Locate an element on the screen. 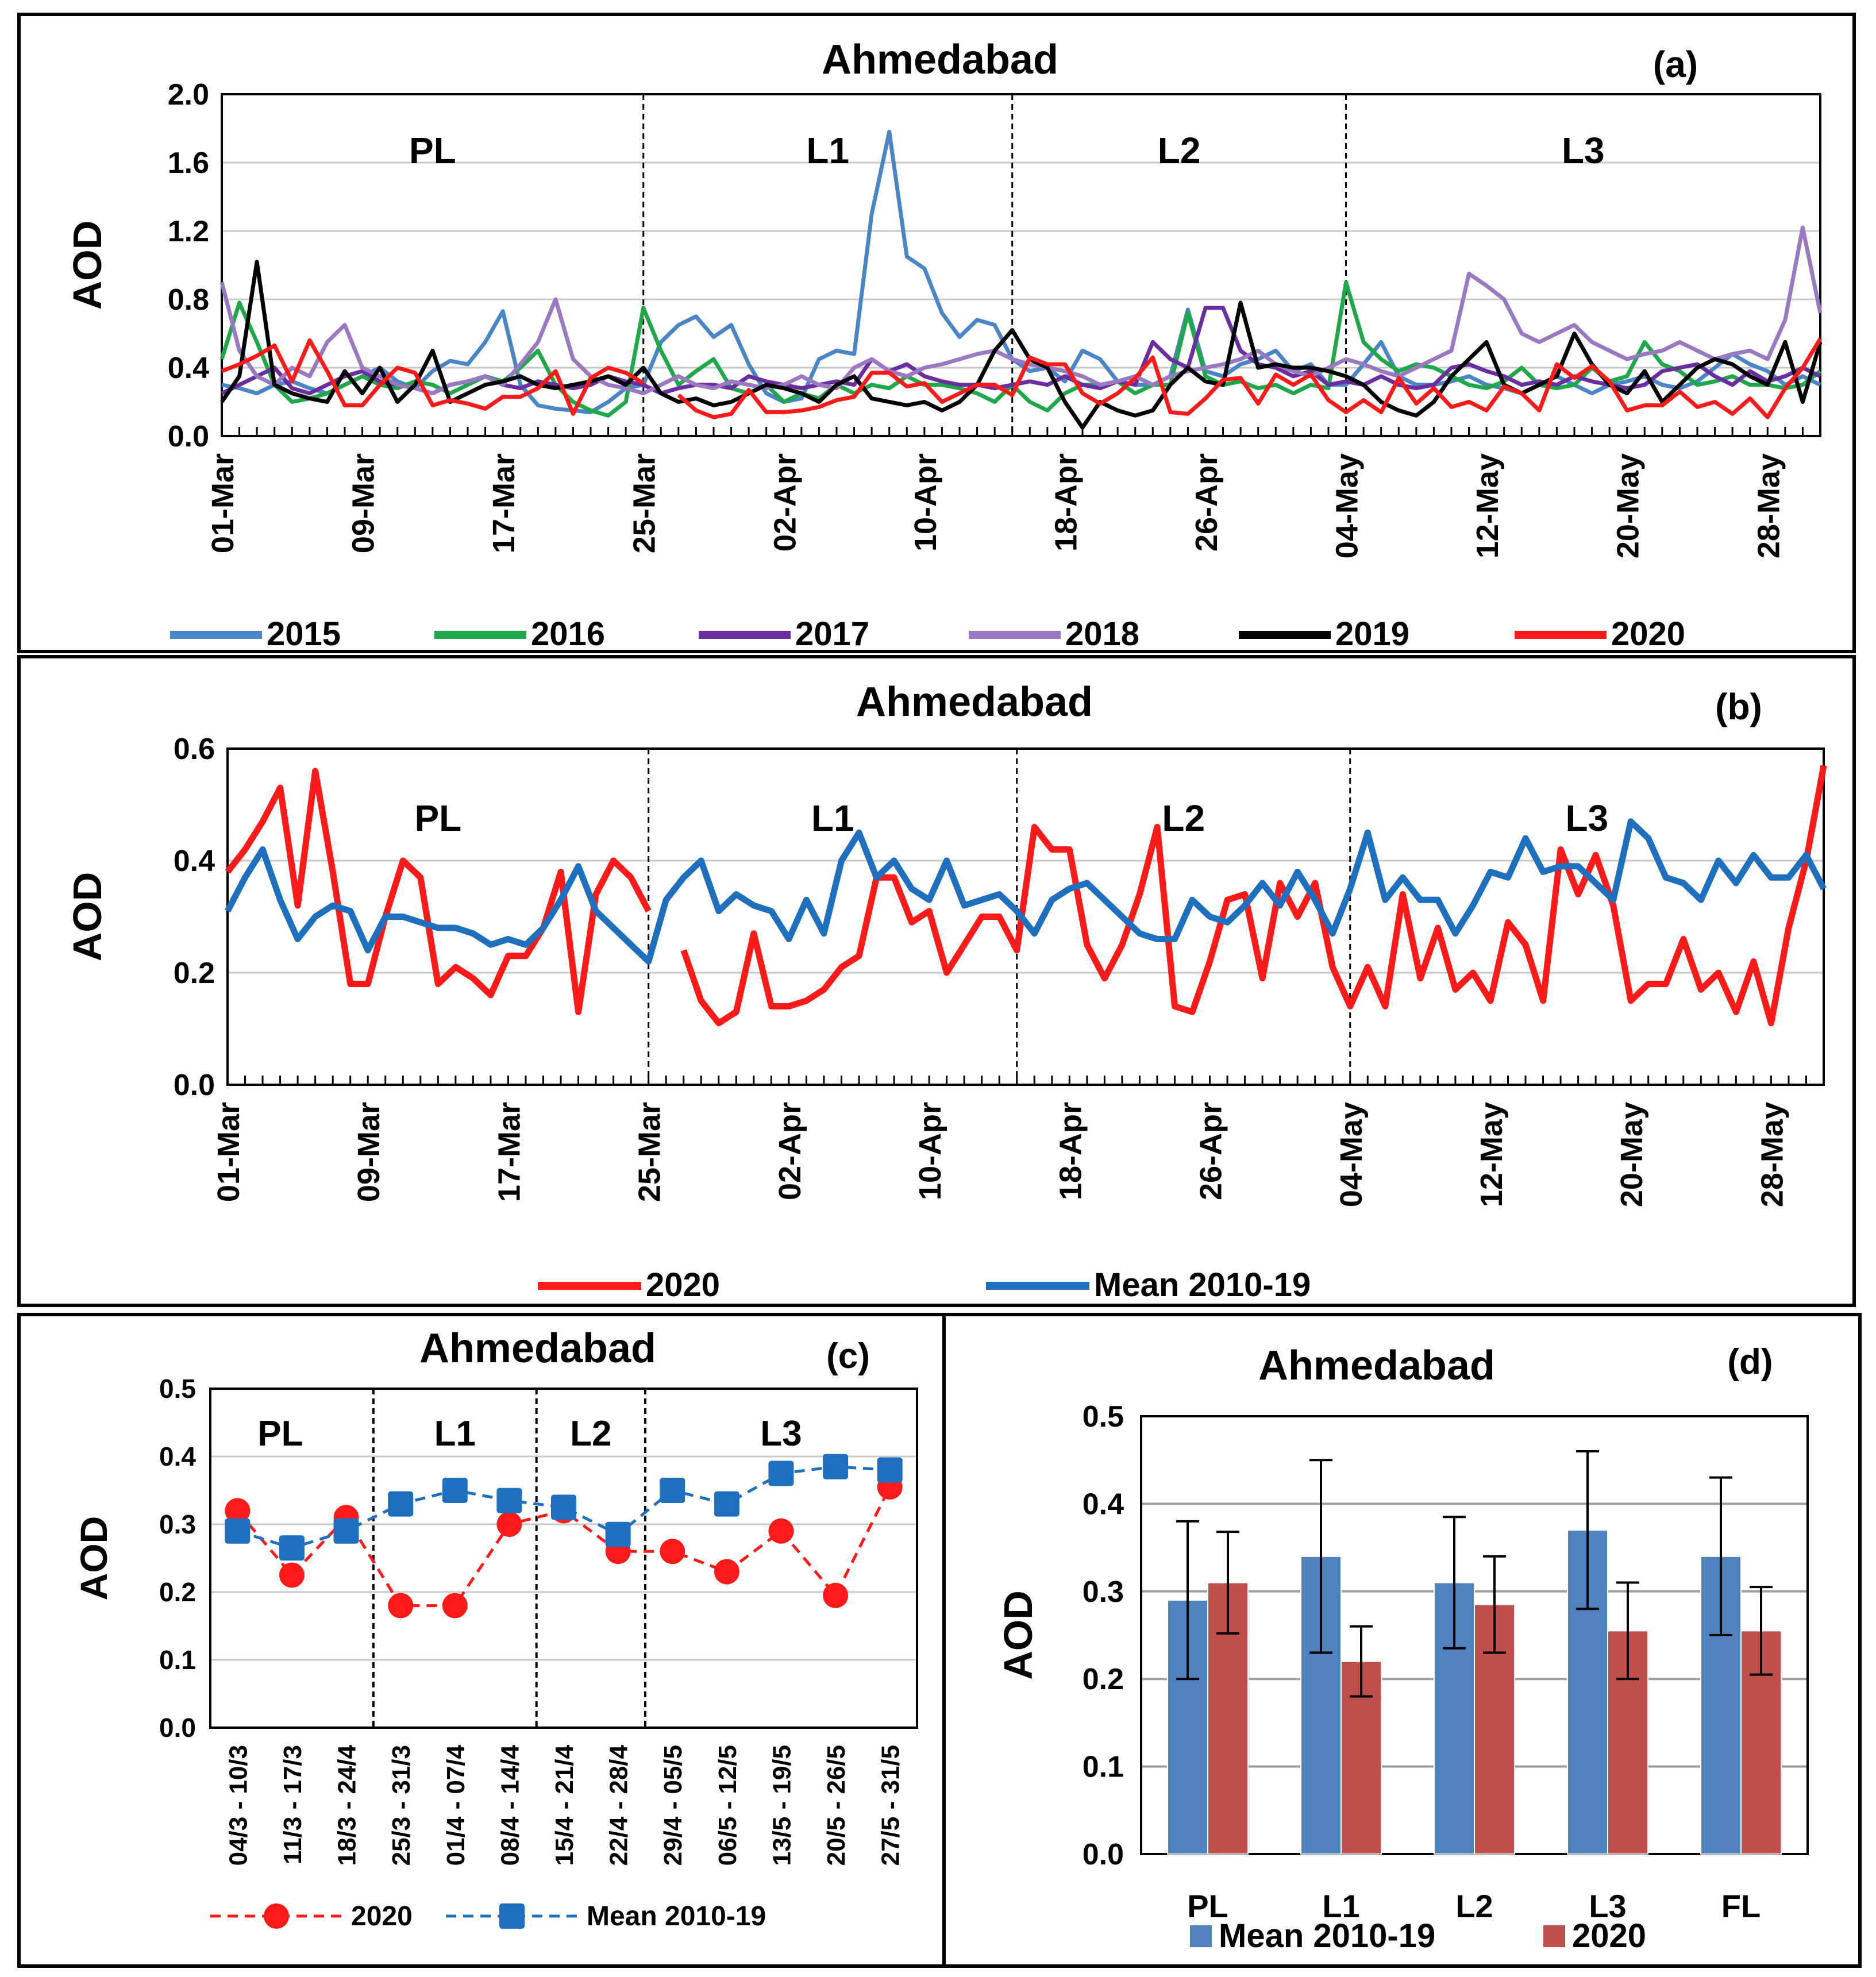 This screenshot has width=1876, height=1977. panel-label: (a) is located at coordinates (1675, 64).